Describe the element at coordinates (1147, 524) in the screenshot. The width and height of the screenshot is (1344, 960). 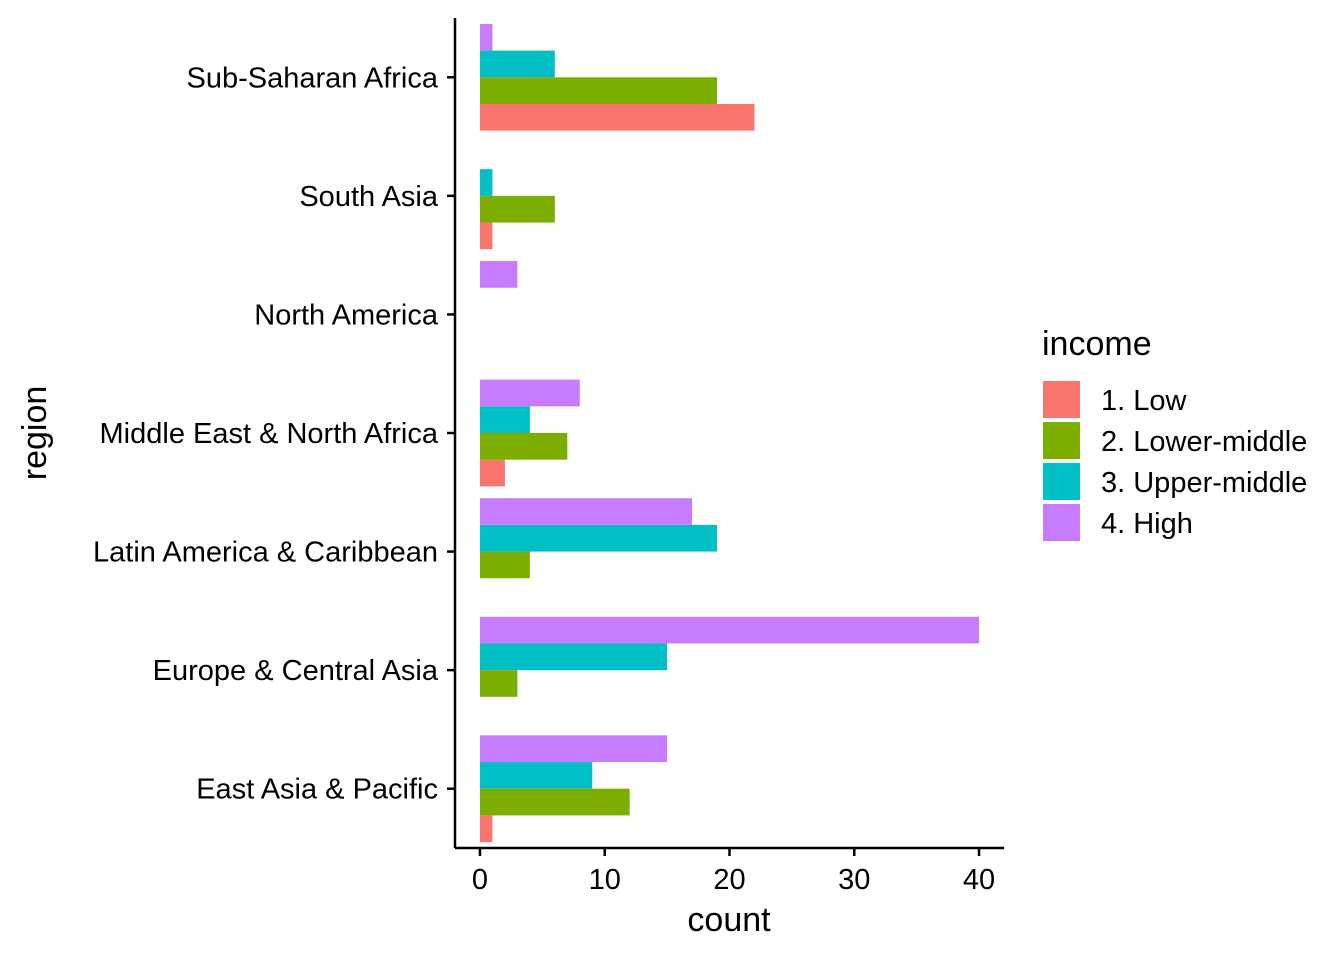
I see `legend-label: 4. High` at that location.